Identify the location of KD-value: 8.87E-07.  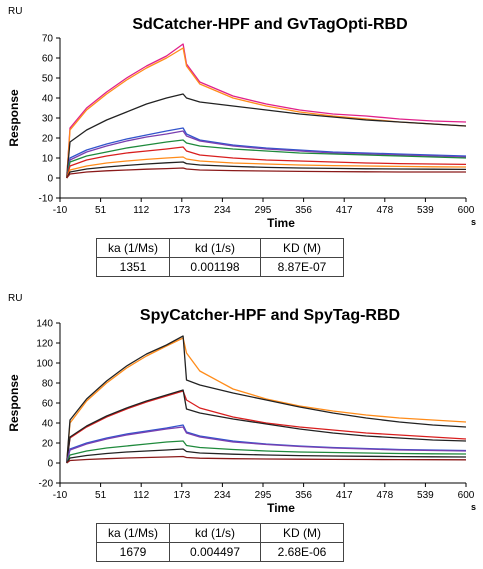
(302, 267).